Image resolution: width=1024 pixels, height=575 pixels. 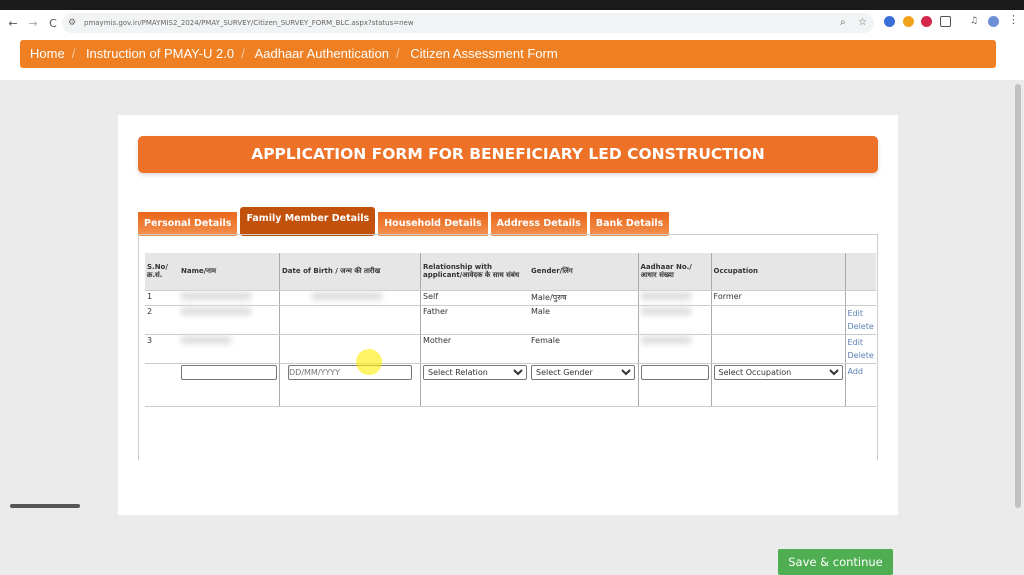 What do you see at coordinates (583, 385) in the screenshot?
I see `cell-gender: Select Gender` at bounding box center [583, 385].